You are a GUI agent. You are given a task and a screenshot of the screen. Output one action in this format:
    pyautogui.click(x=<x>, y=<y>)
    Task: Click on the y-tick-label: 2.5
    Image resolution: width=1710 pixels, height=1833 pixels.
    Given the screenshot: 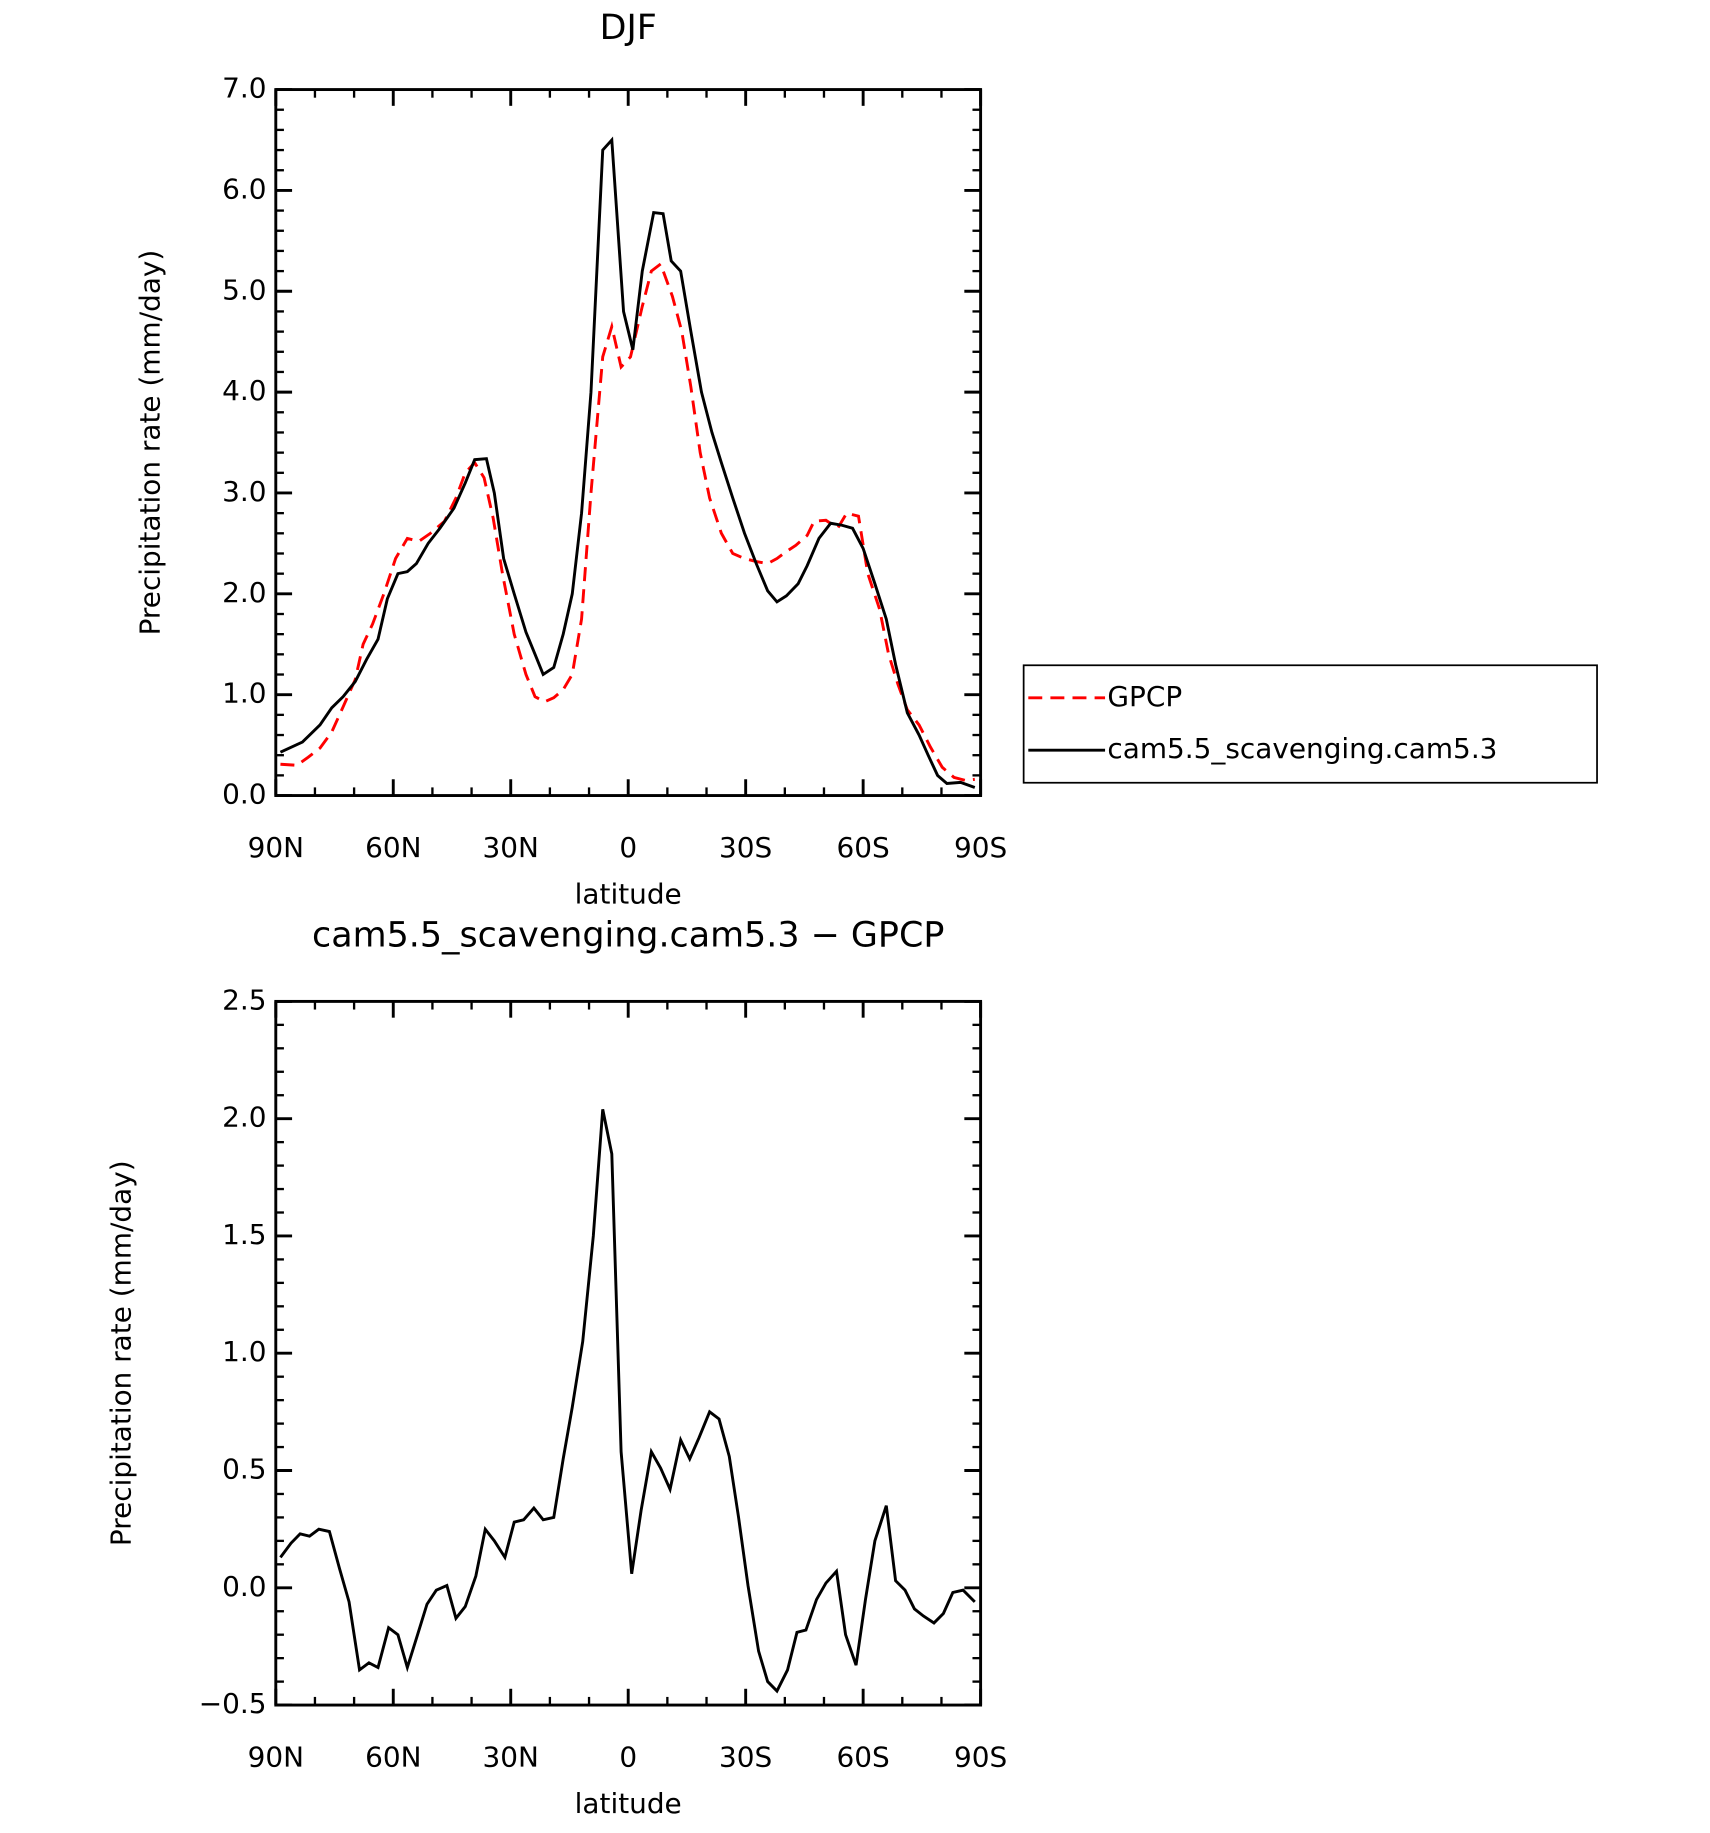 What is the action you would take?
    pyautogui.click(x=244, y=999)
    